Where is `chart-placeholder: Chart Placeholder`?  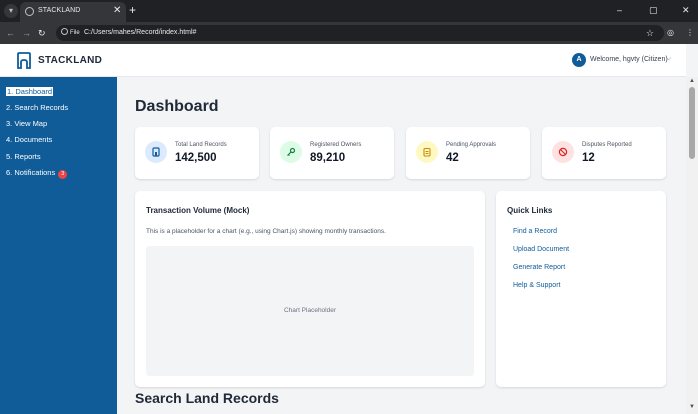 chart-placeholder: Chart Placeholder is located at coordinates (310, 311).